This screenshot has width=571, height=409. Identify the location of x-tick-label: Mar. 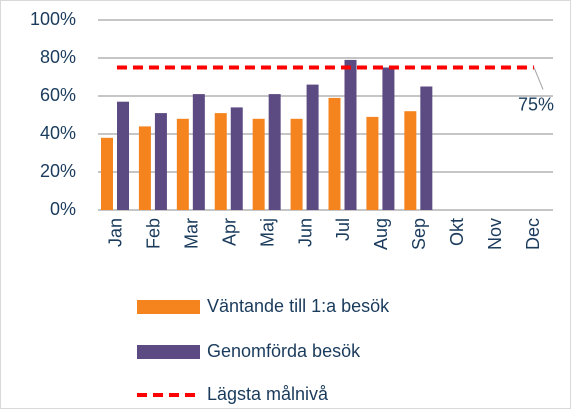
(192, 233).